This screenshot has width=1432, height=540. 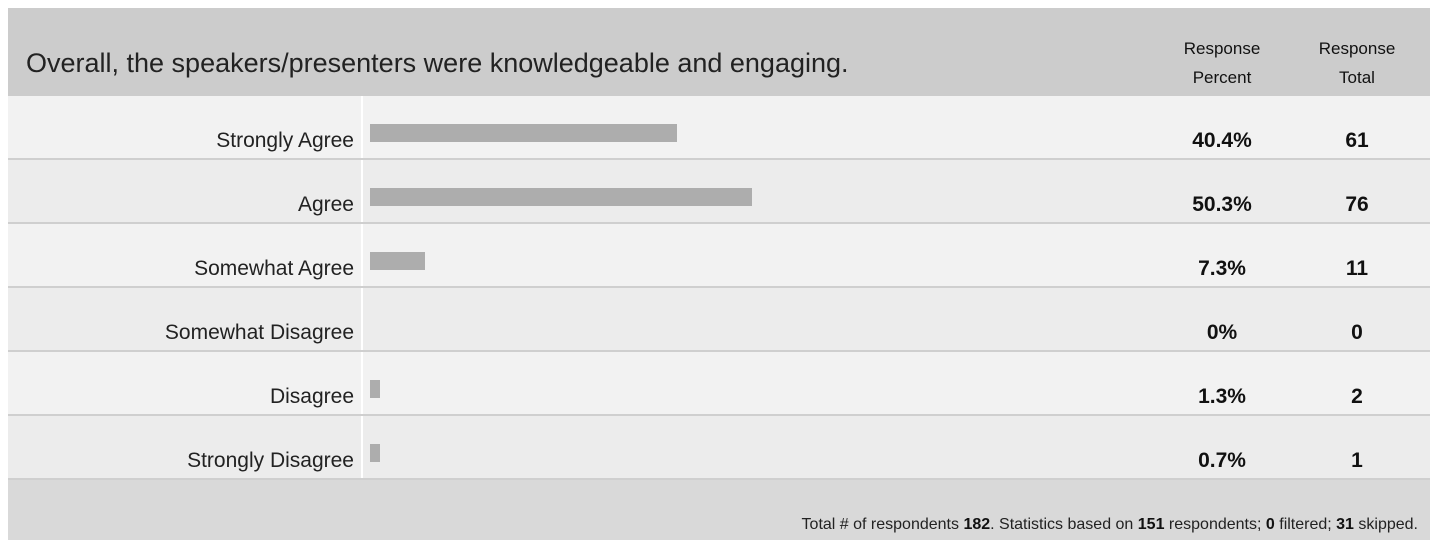 I want to click on response-percent: 0%, so click(x=1222, y=332).